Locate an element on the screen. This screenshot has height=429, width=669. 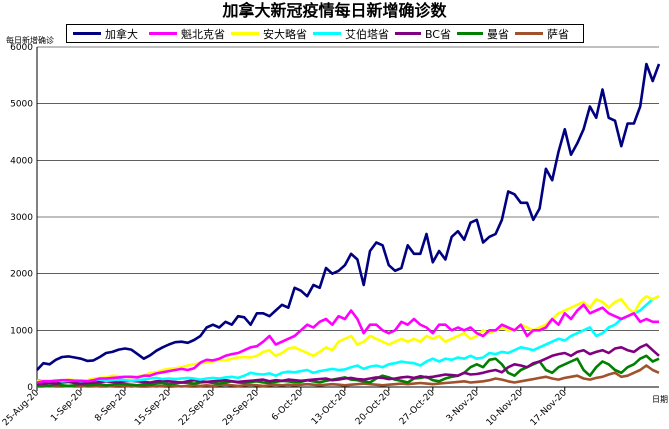
x-tick-label: 27-Oct-20 is located at coordinates (417, 407).